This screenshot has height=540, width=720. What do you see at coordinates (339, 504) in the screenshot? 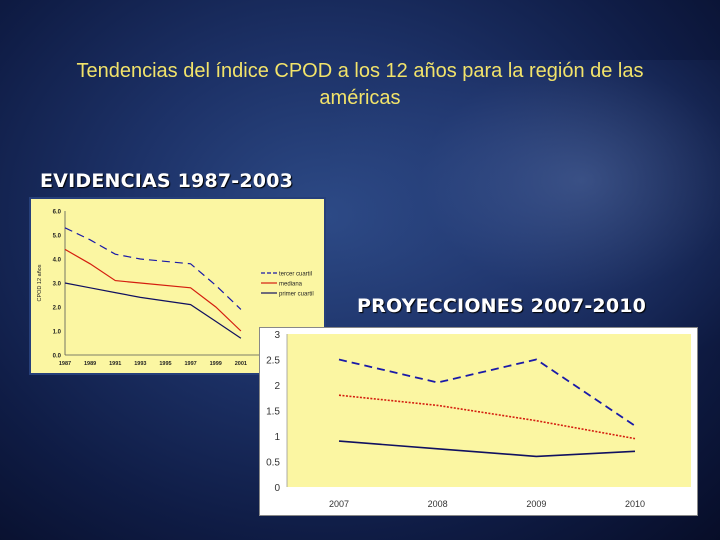
I see `x-tick-label: 2007` at bounding box center [339, 504].